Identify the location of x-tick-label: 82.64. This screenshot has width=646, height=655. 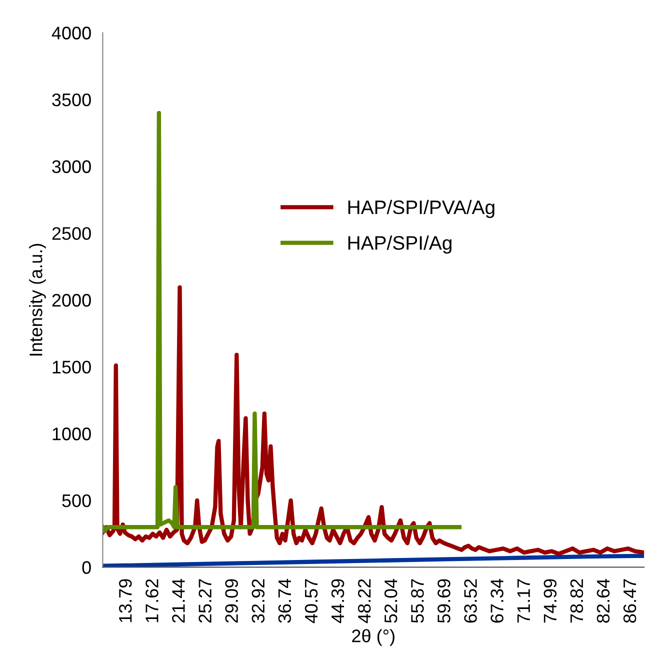
(603, 600).